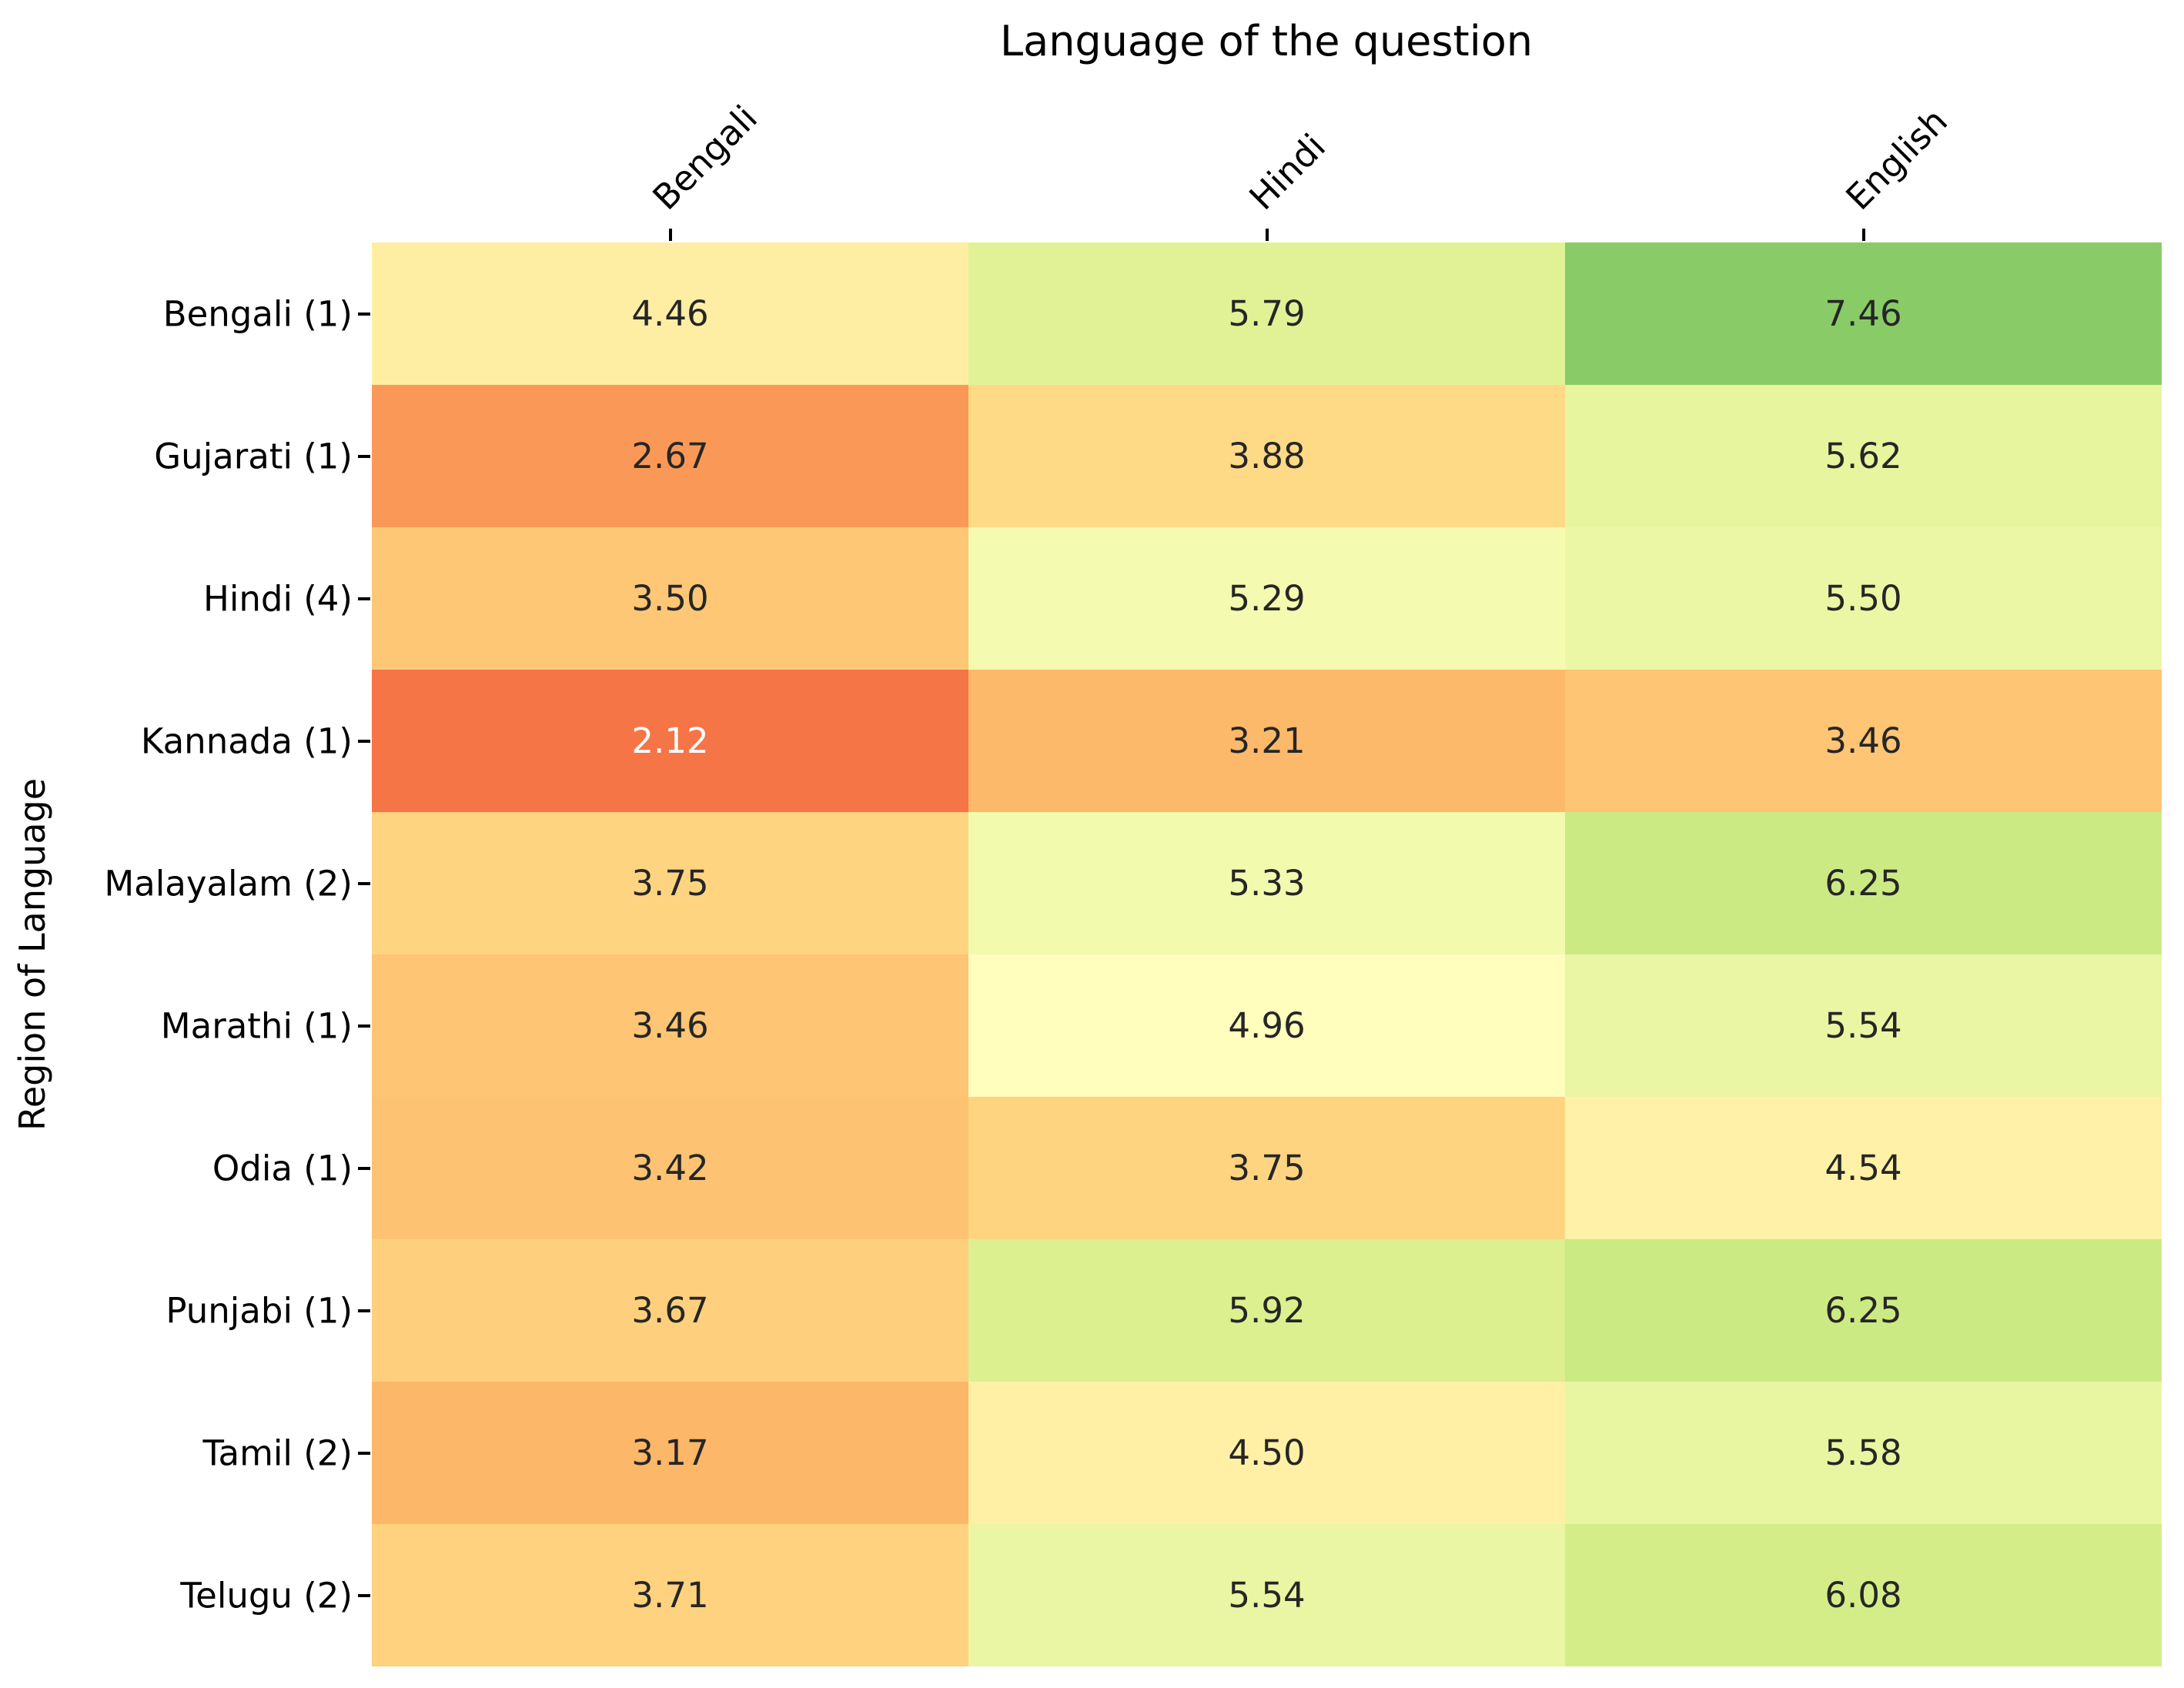 The width and height of the screenshot is (2184, 1688). I want to click on heatmap-cell: 3.88, so click(1266, 456).